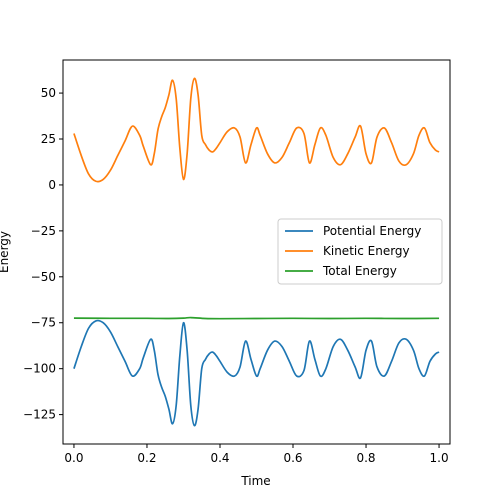 The image size is (500, 500). I want to click on y-tick-label: −50, so click(43, 277).